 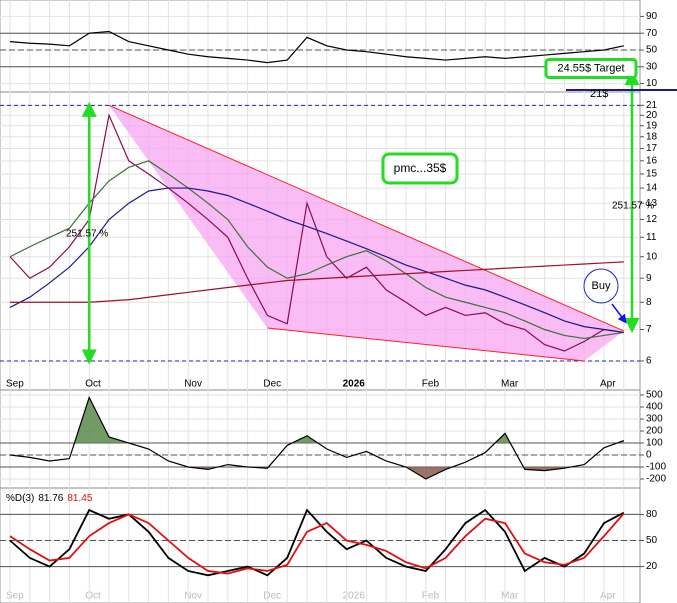 I want to click on target-box, so click(x=591, y=68).